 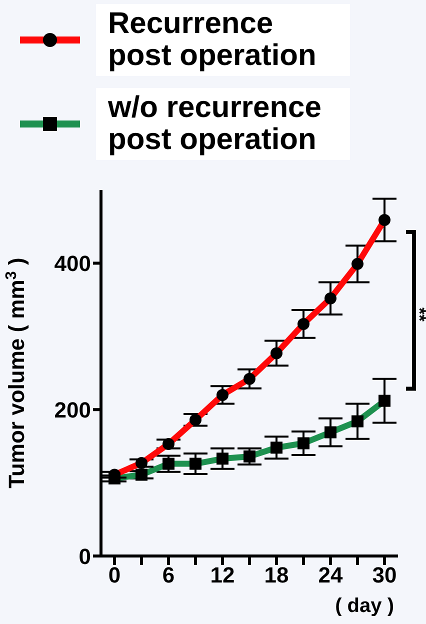 I want to click on x-tick-label: 30, so click(x=384, y=575).